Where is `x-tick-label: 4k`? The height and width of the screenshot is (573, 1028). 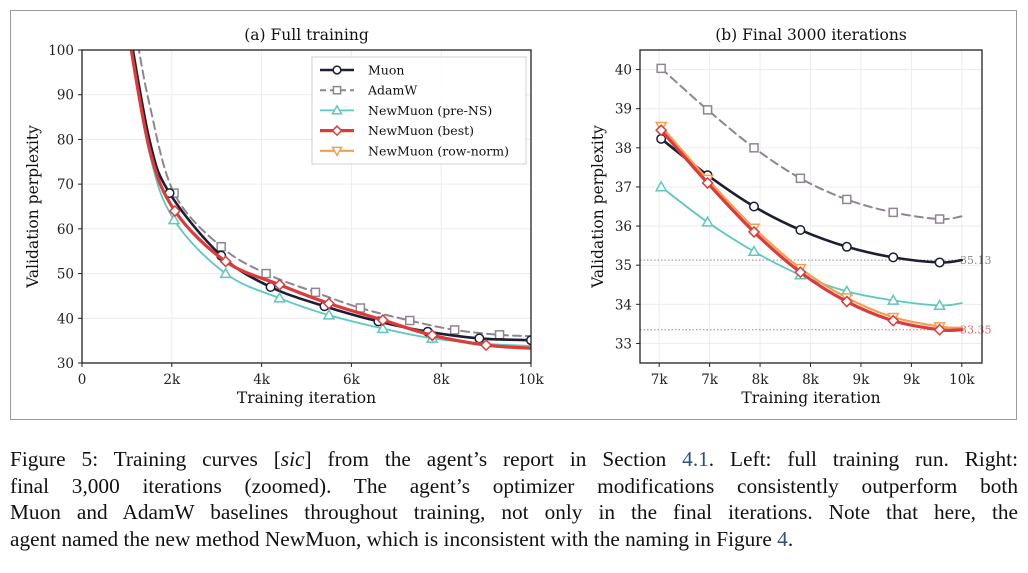 x-tick-label: 4k is located at coordinates (262, 380).